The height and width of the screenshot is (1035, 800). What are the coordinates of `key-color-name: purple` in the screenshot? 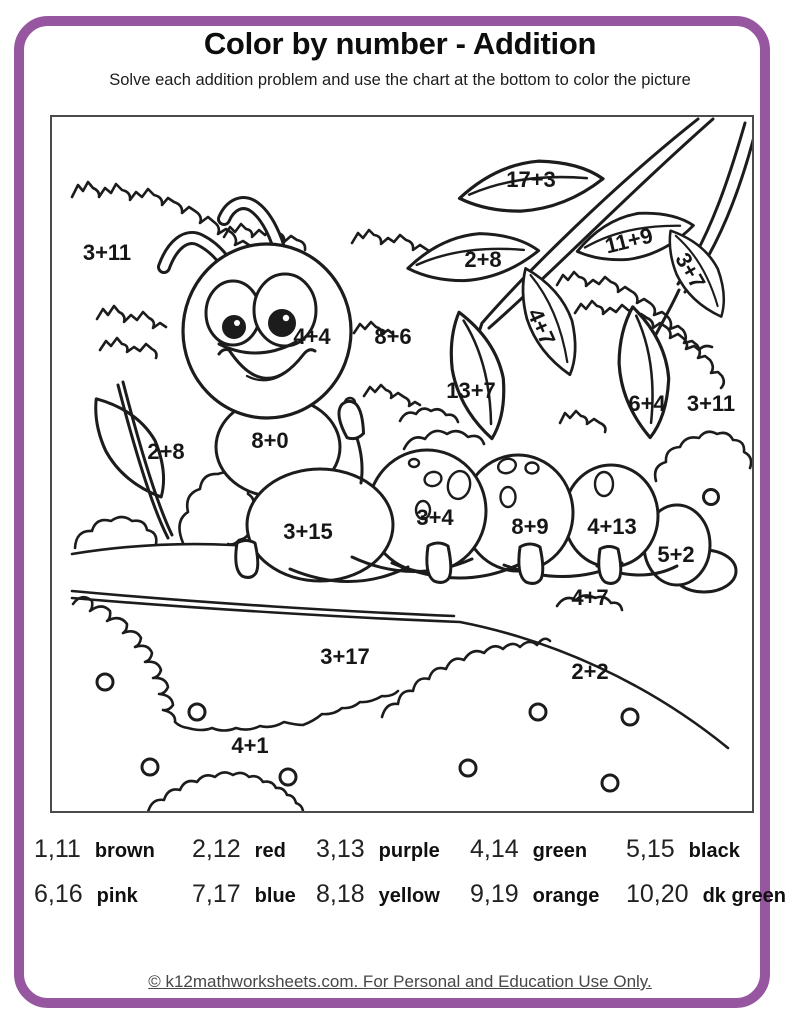 It's located at (409, 851).